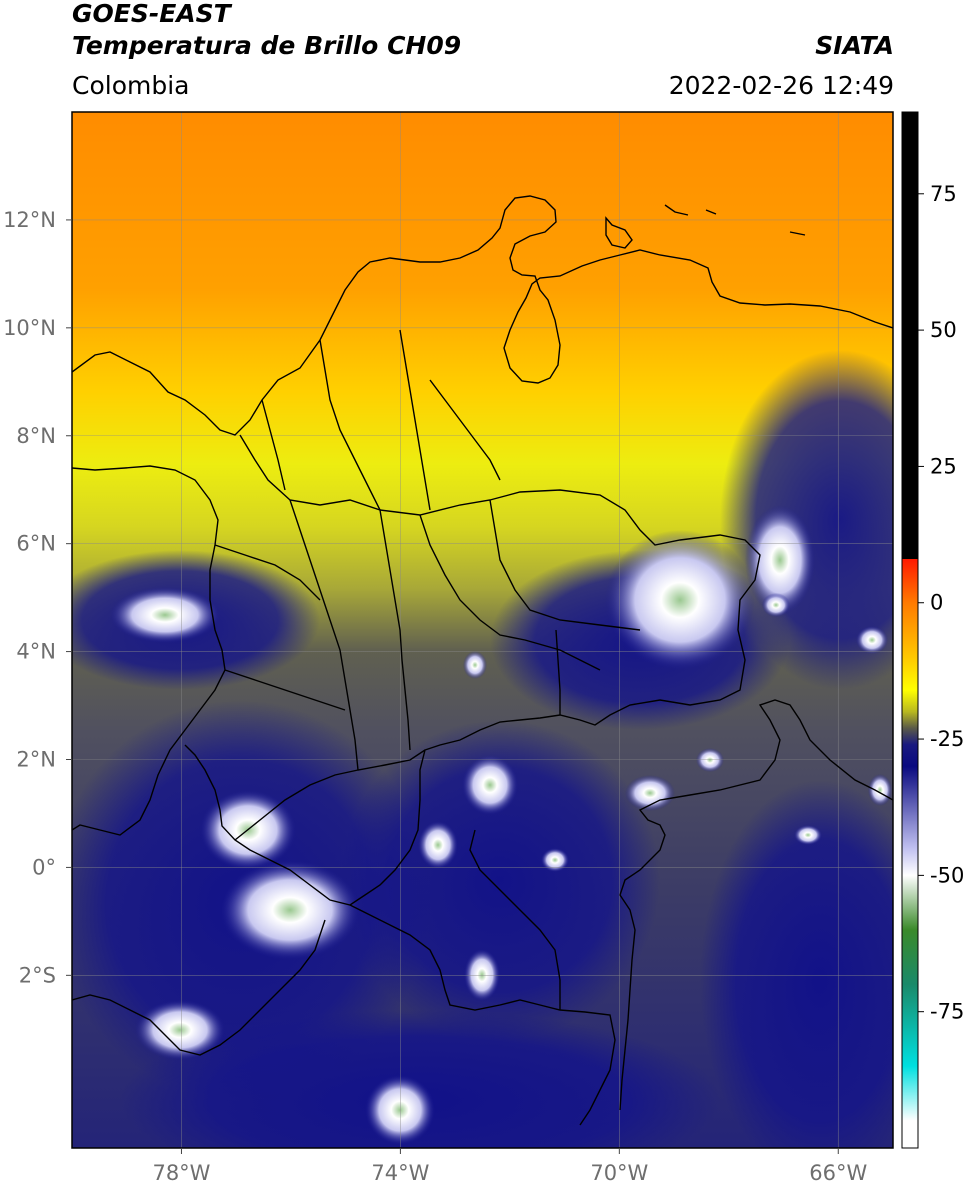 The height and width of the screenshot is (1190, 966). What do you see at coordinates (151, 14) in the screenshot?
I see `satellite-title: GOES-EAST` at bounding box center [151, 14].